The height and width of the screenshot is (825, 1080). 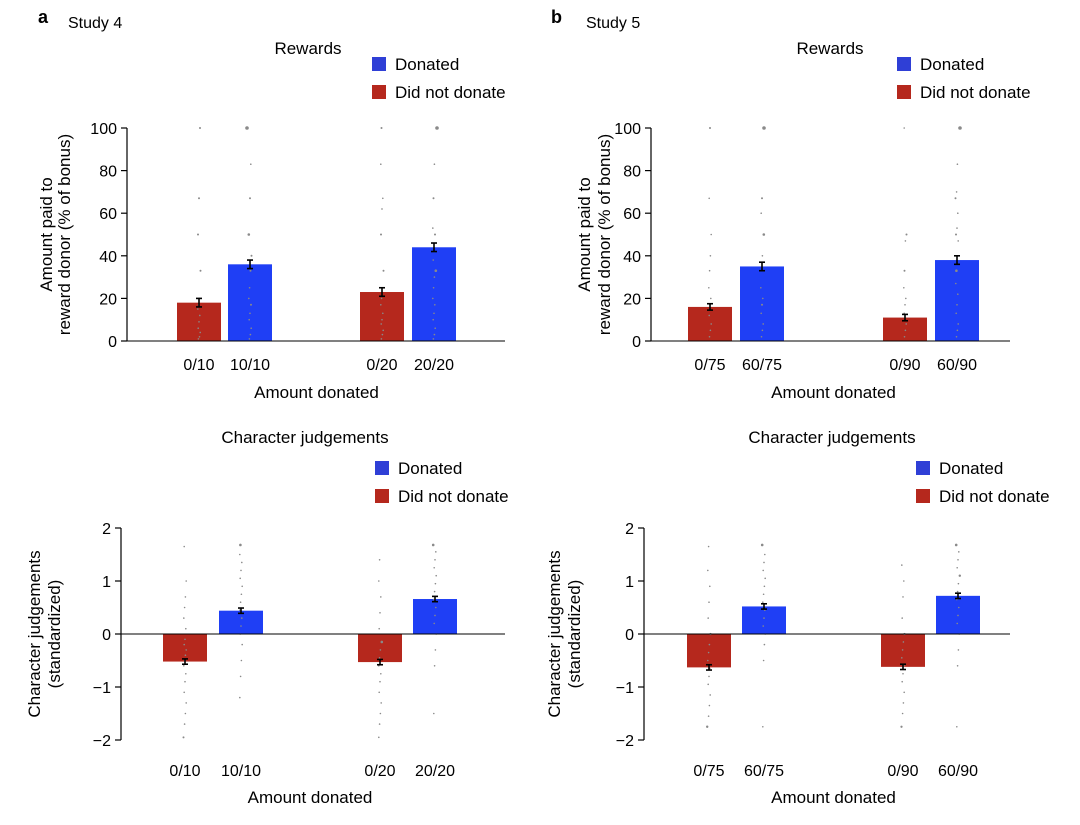 I want to click on legend-swatch-donated, so click(x=382, y=468).